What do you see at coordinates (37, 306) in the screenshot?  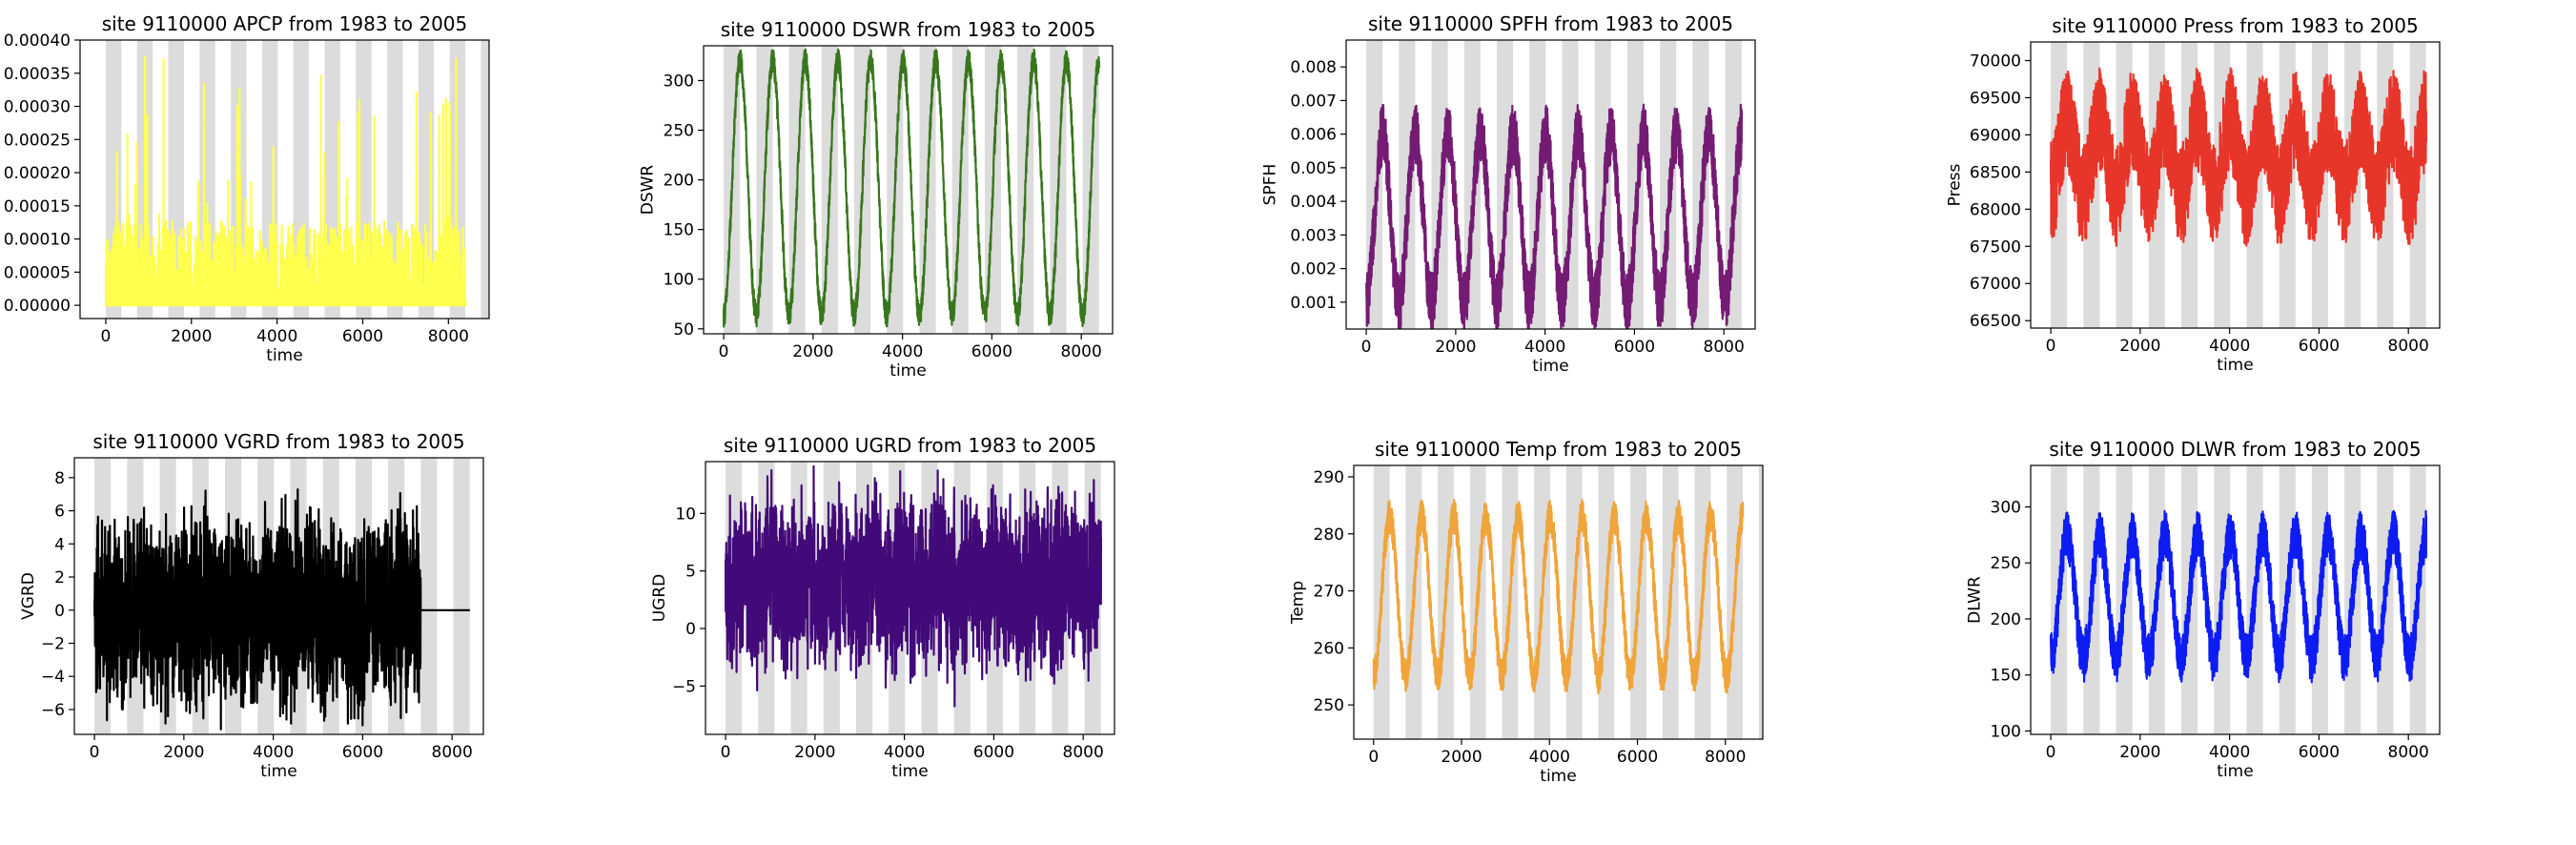 I see `y-tick-label: 0.00000` at bounding box center [37, 306].